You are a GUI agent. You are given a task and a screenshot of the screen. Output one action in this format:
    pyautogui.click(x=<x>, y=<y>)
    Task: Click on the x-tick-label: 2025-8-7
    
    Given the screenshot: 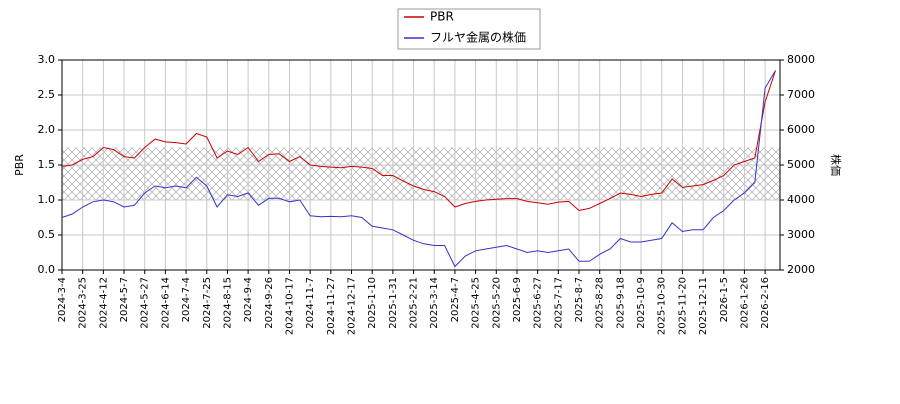 What is the action you would take?
    pyautogui.click(x=579, y=299)
    